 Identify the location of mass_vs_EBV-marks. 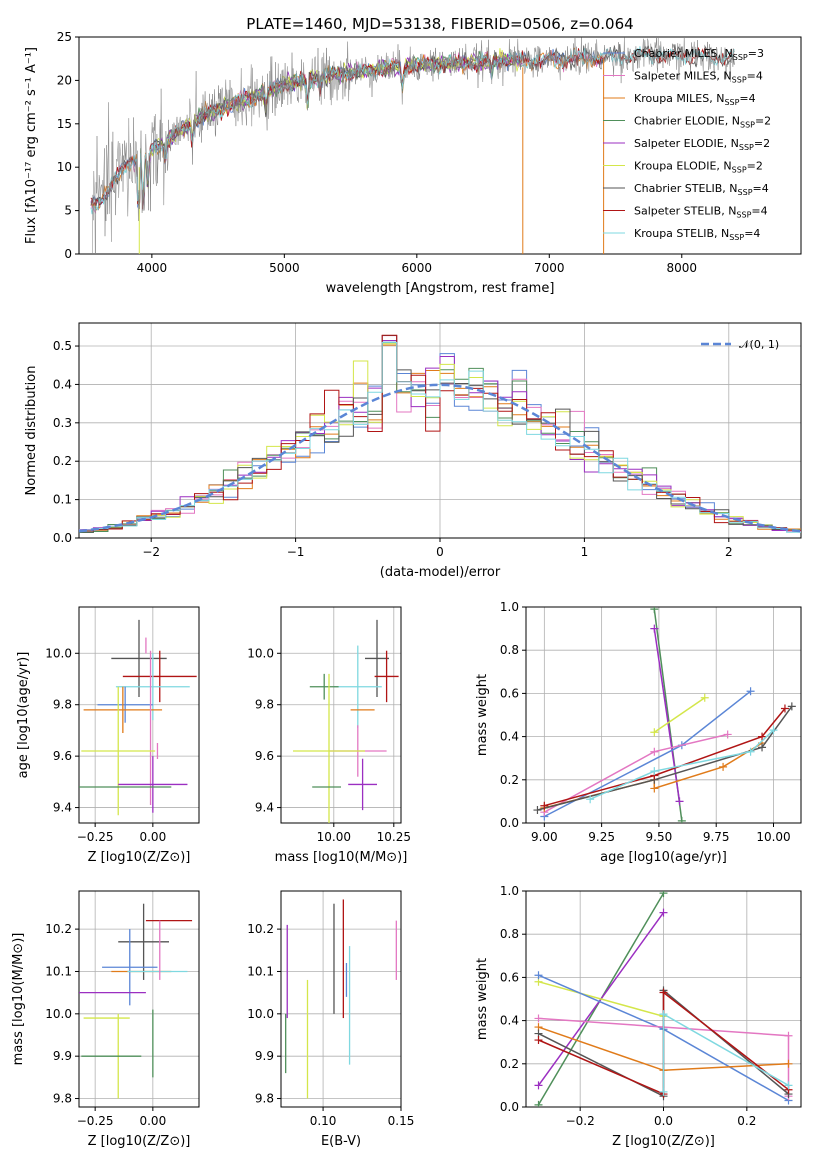
(341, 999).